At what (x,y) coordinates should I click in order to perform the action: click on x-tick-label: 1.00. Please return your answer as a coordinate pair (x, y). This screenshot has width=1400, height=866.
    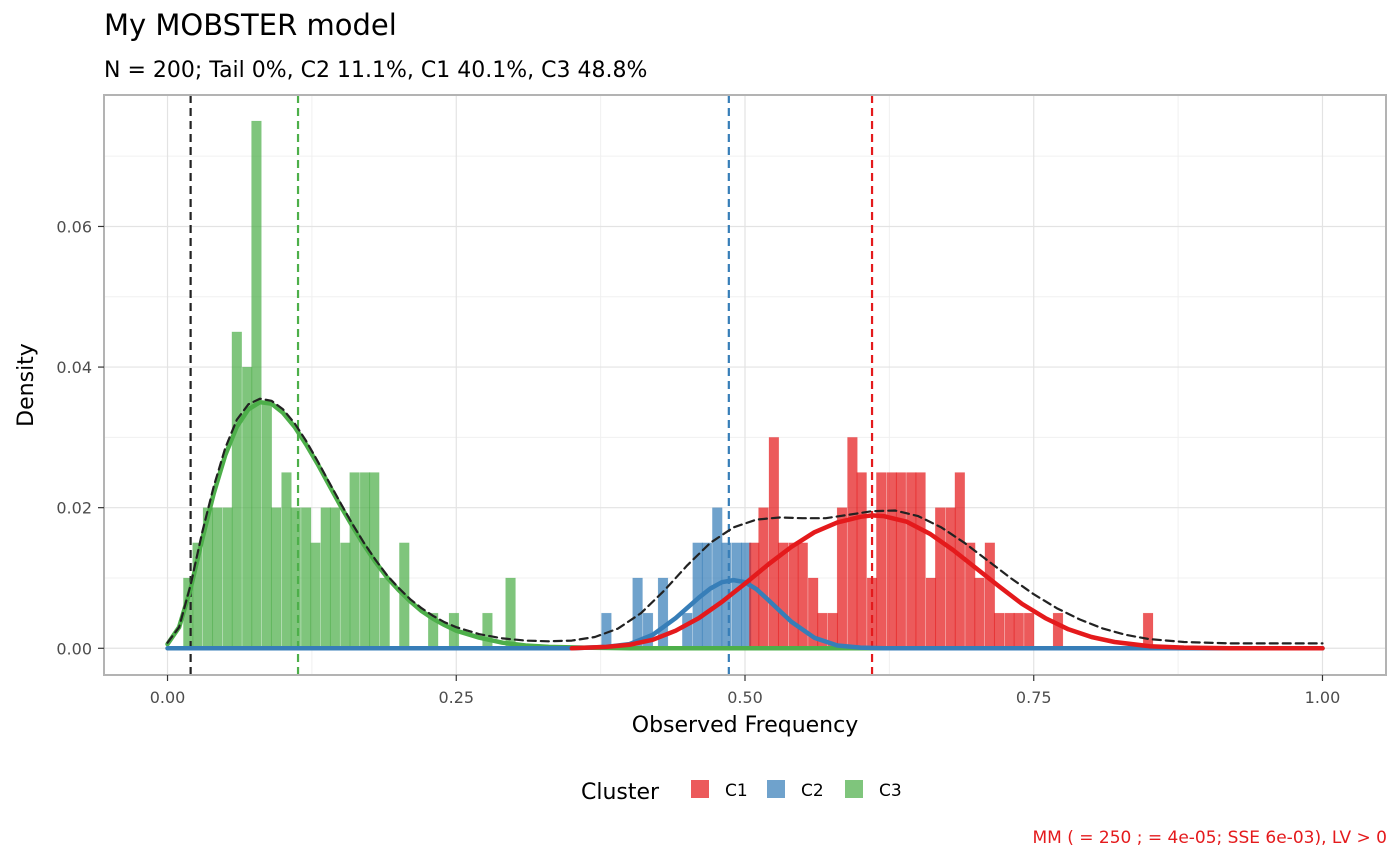
    Looking at the image, I should click on (1323, 697).